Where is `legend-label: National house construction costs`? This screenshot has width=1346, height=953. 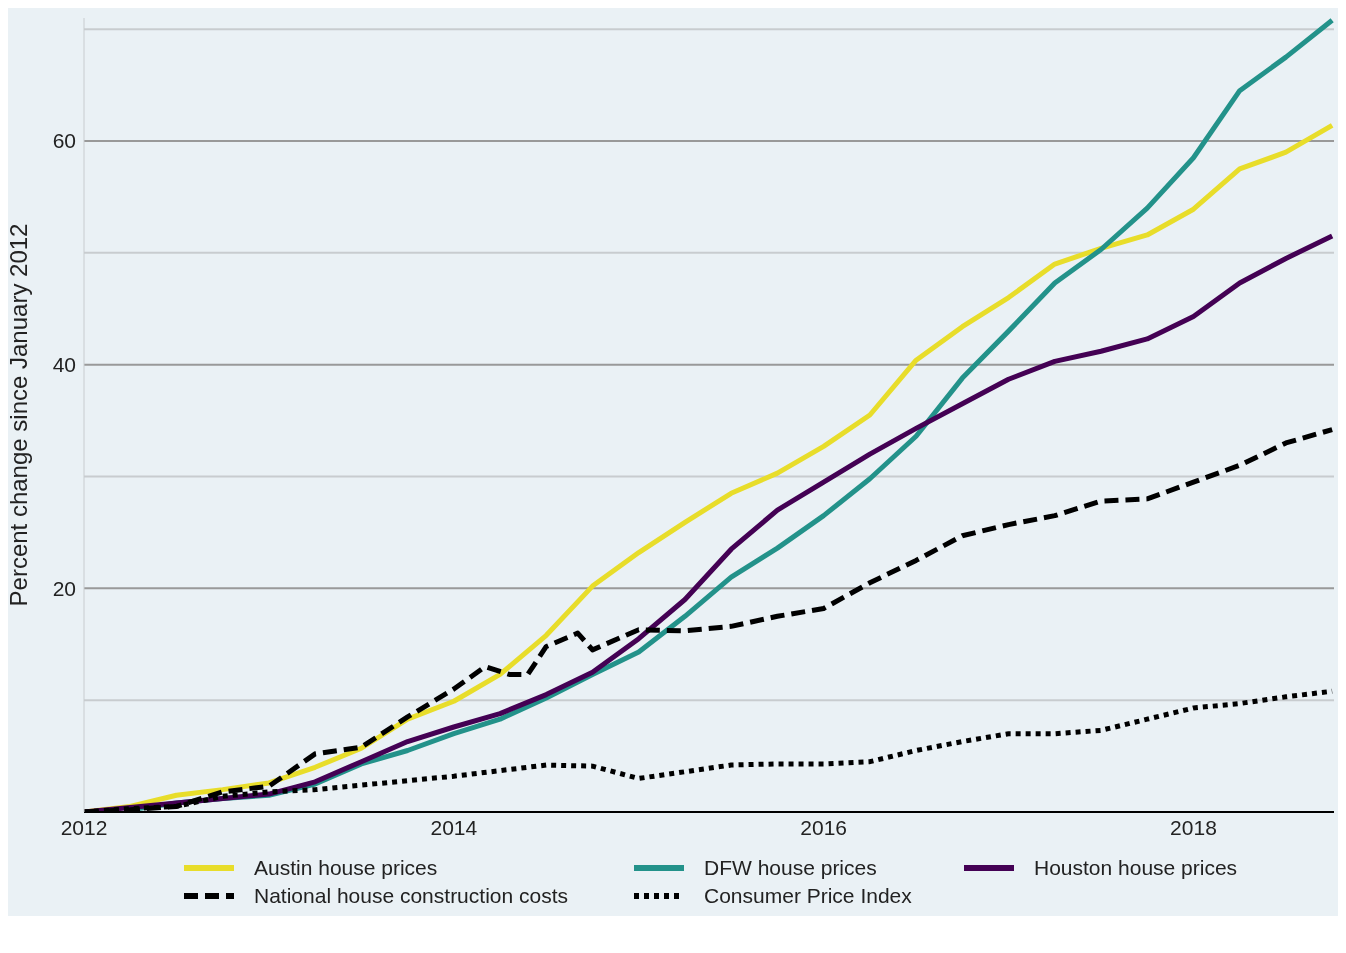 legend-label: National house construction costs is located at coordinates (411, 896).